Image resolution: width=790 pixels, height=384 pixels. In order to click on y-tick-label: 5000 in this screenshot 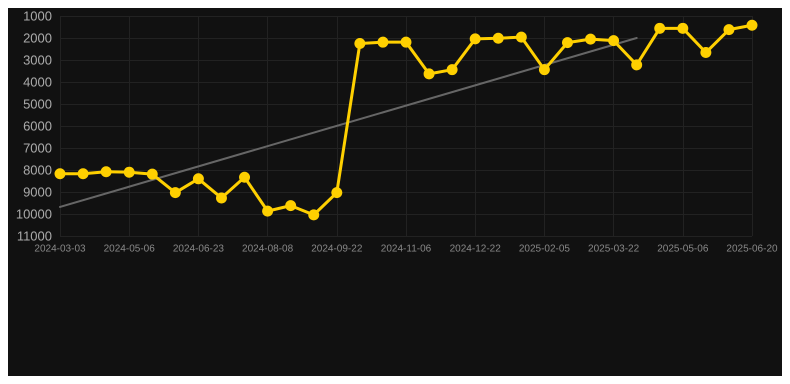, I will do `click(37, 104)`.